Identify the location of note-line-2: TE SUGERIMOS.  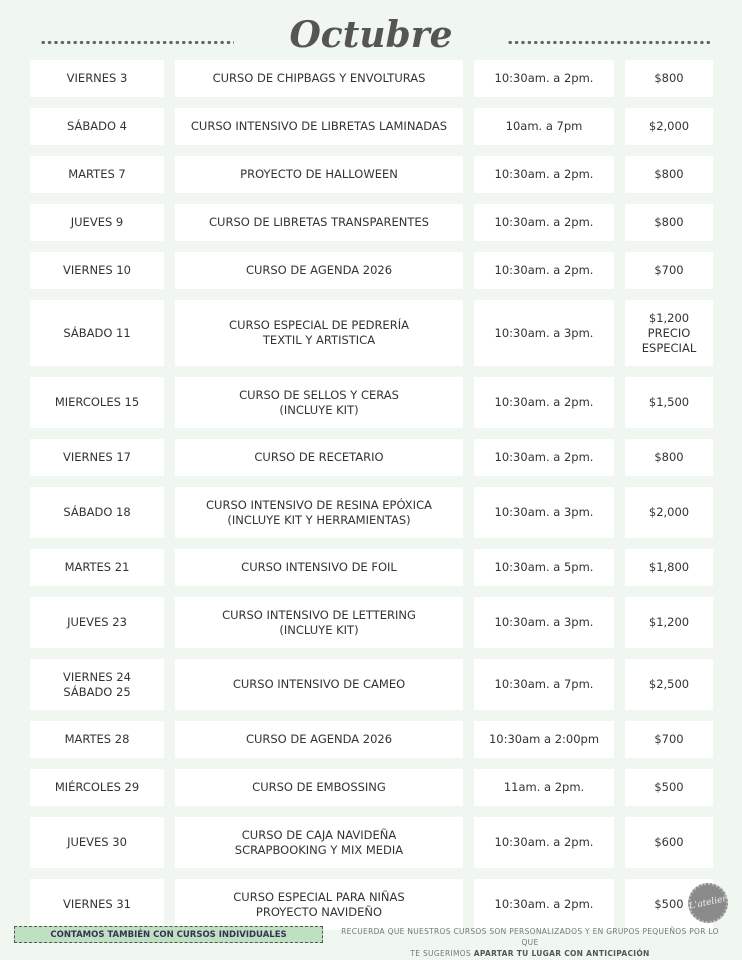
(442, 953).